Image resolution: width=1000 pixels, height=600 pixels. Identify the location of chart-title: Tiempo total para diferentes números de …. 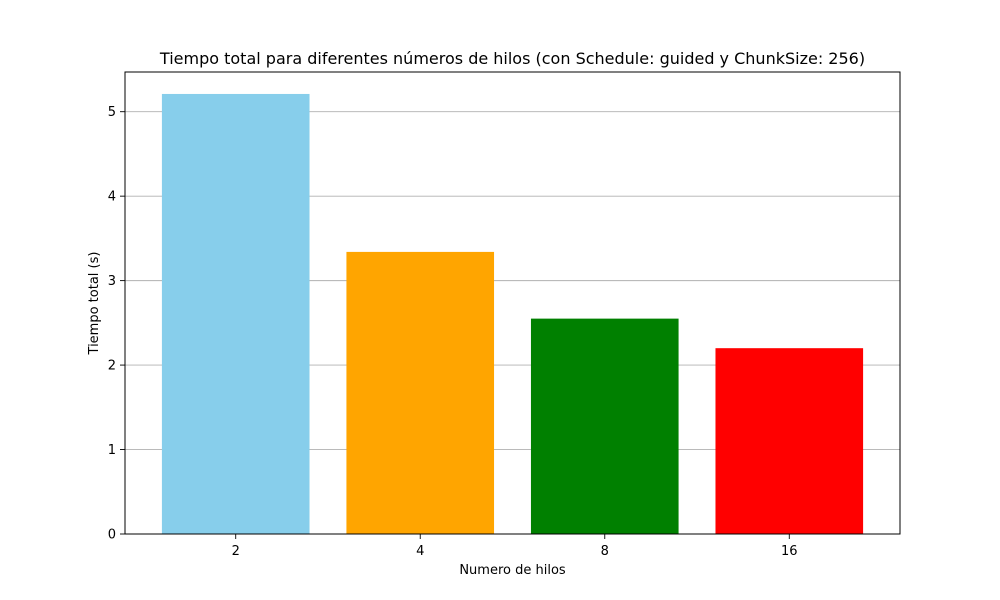
(512, 58).